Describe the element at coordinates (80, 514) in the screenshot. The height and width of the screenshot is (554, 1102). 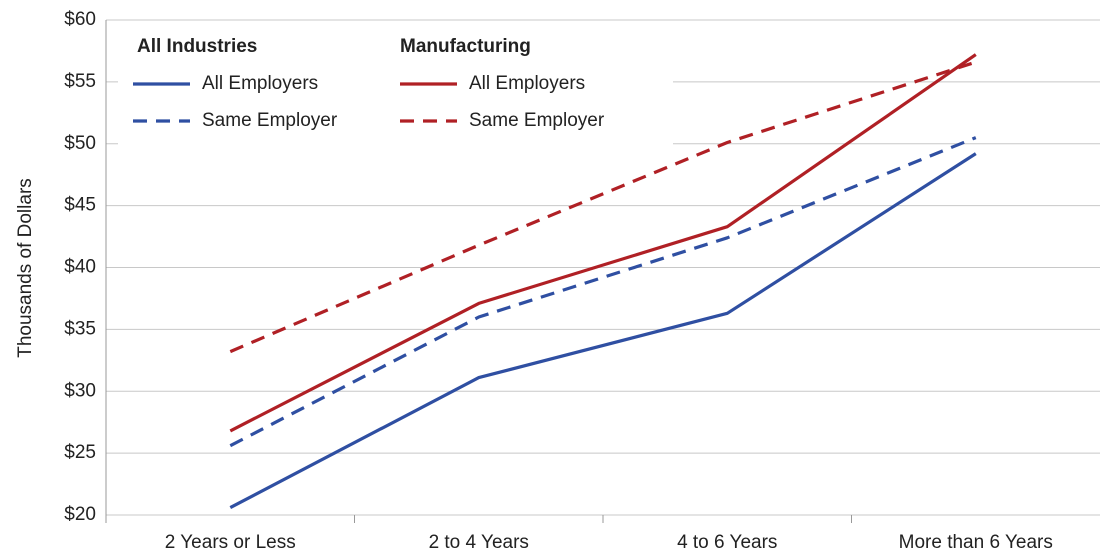
I see `y-tick-label: $20` at that location.